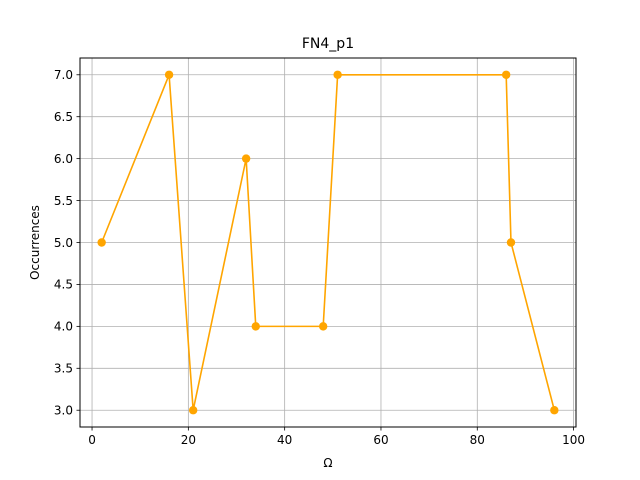 The height and width of the screenshot is (480, 640). I want to click on x-tick-label: 20, so click(188, 440).